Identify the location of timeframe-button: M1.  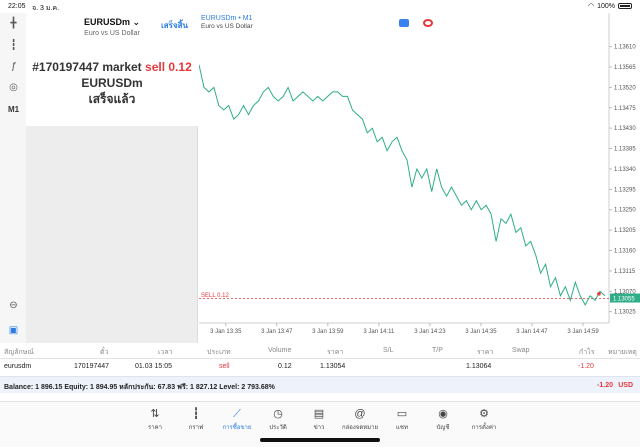
(13, 109).